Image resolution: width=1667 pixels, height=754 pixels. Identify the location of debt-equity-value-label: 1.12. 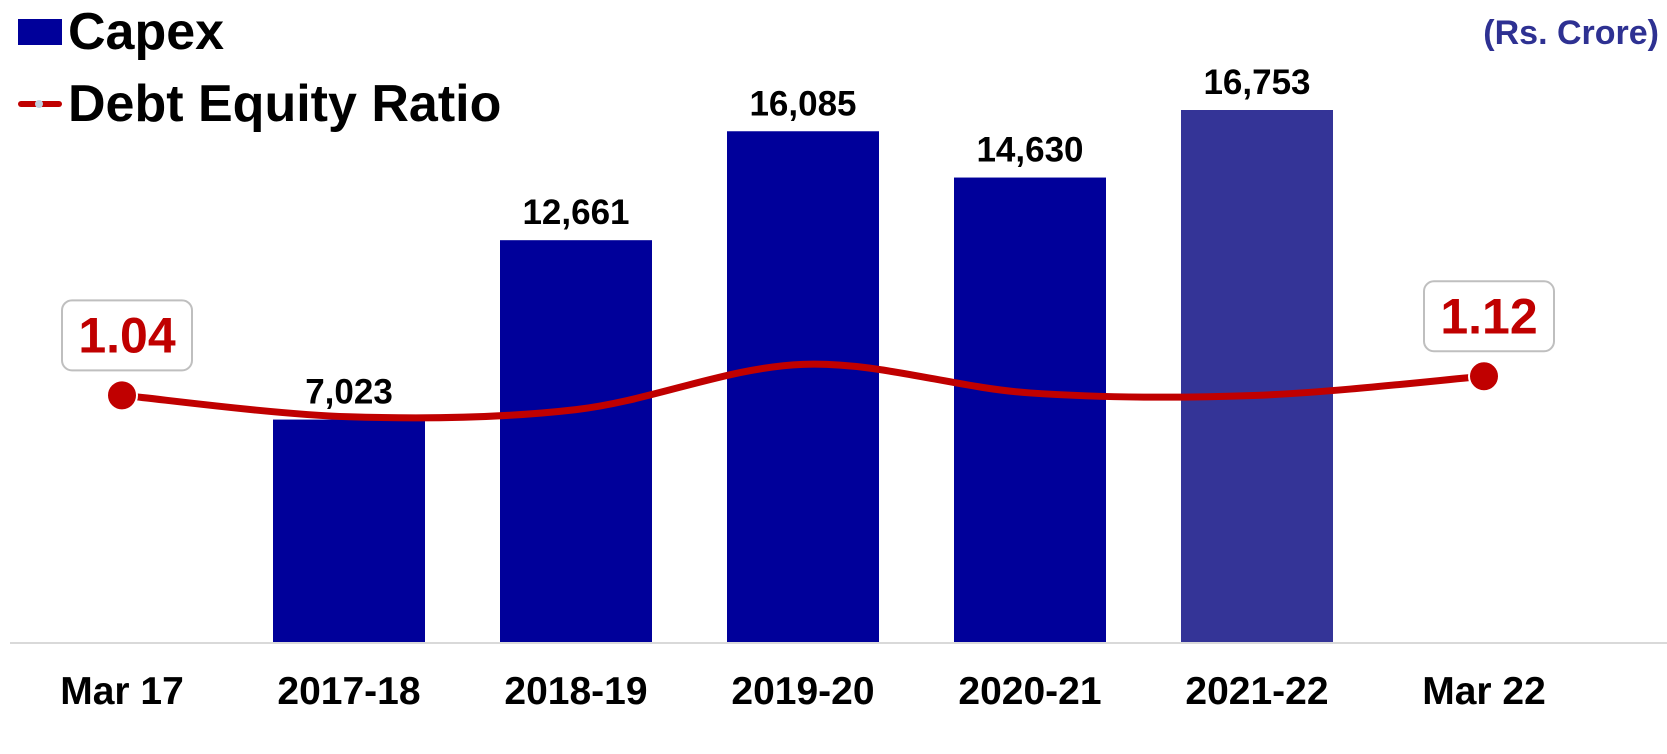
(1488, 316).